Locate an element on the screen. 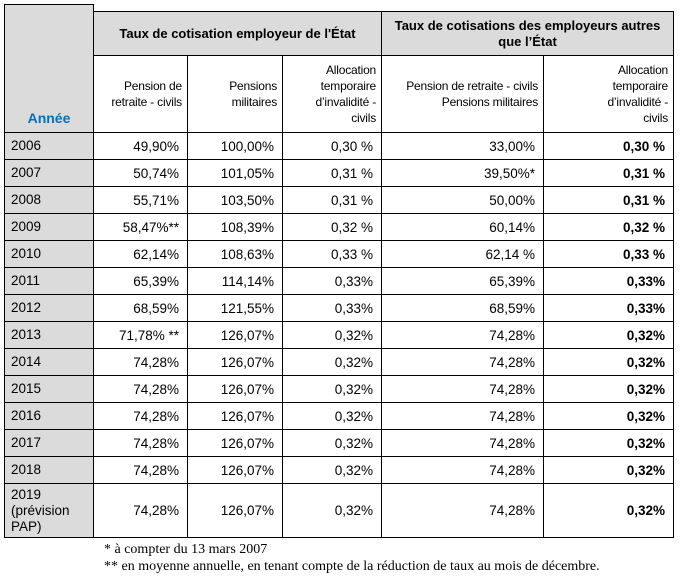 This screenshot has width=683, height=582. row-year-label: 2015 is located at coordinates (49, 389).